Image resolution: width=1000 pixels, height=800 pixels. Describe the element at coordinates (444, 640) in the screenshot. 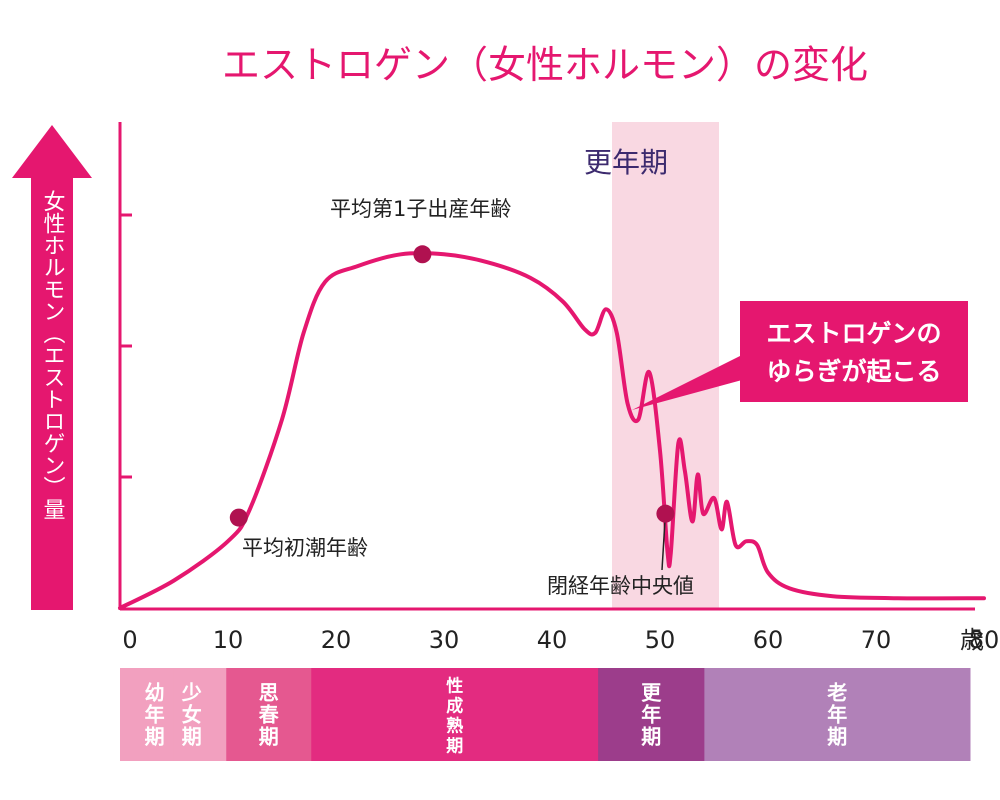

I see `x-tick-label: 30` at that location.